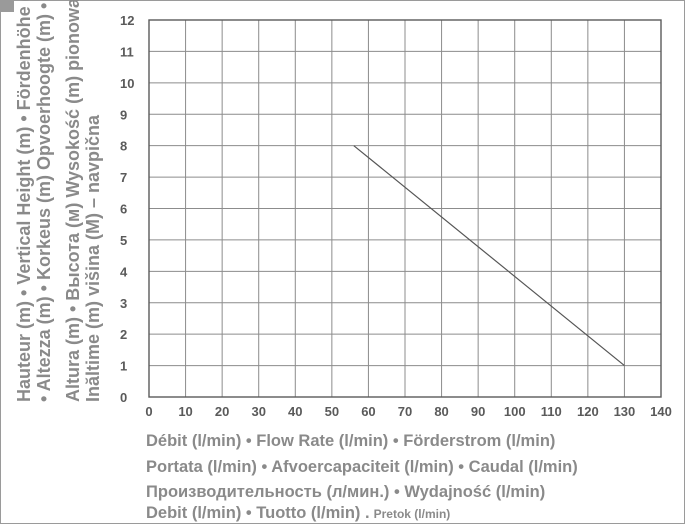  I want to click on x-axis-title-line-4-main: Debit (l/min) • Tuotto (l/min) ., so click(258, 513).